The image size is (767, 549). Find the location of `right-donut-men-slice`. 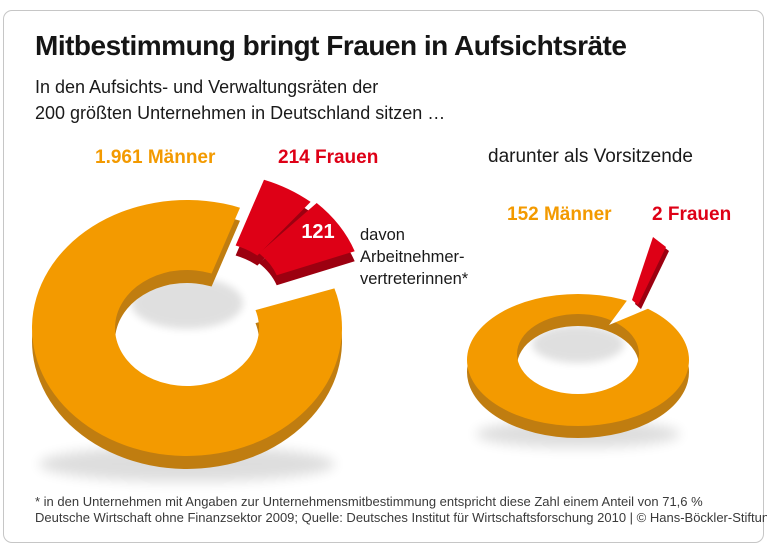

right-donut-men-slice is located at coordinates (578, 360).